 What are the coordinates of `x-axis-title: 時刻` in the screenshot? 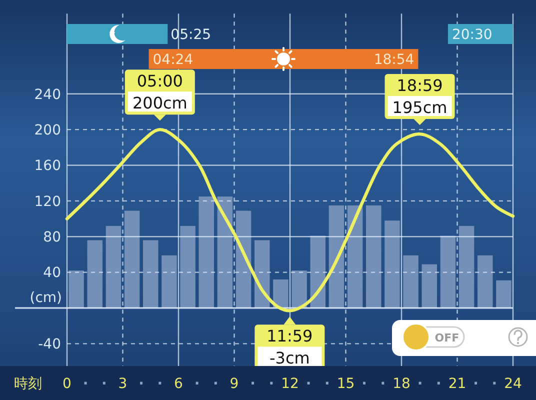 It's located at (28, 384).